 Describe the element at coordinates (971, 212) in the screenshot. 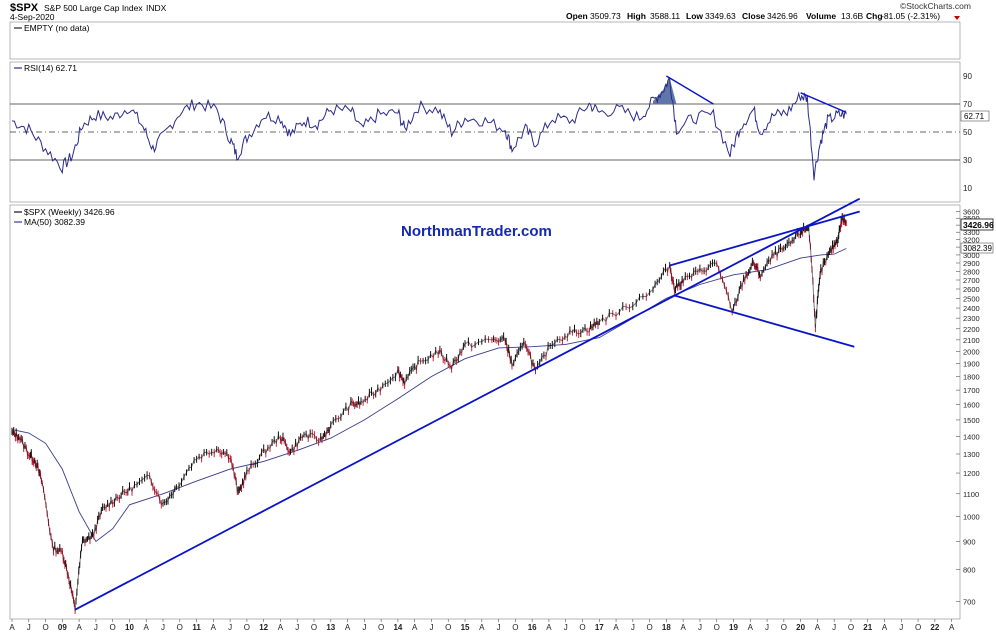

I see `price-tick-label: 3600` at that location.